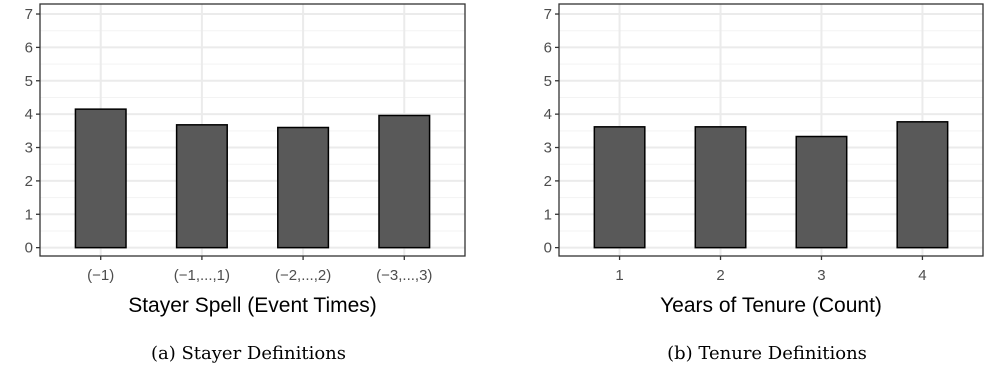 The image size is (984, 380). What do you see at coordinates (548, 14) in the screenshot?
I see `chart-1-y-tick-label: 7` at bounding box center [548, 14].